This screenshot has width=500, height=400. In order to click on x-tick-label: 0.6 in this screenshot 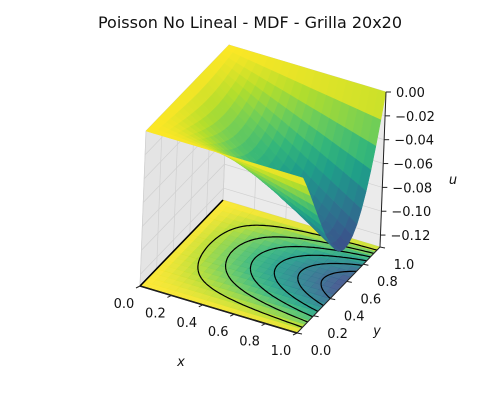, I will do `click(218, 332)`.